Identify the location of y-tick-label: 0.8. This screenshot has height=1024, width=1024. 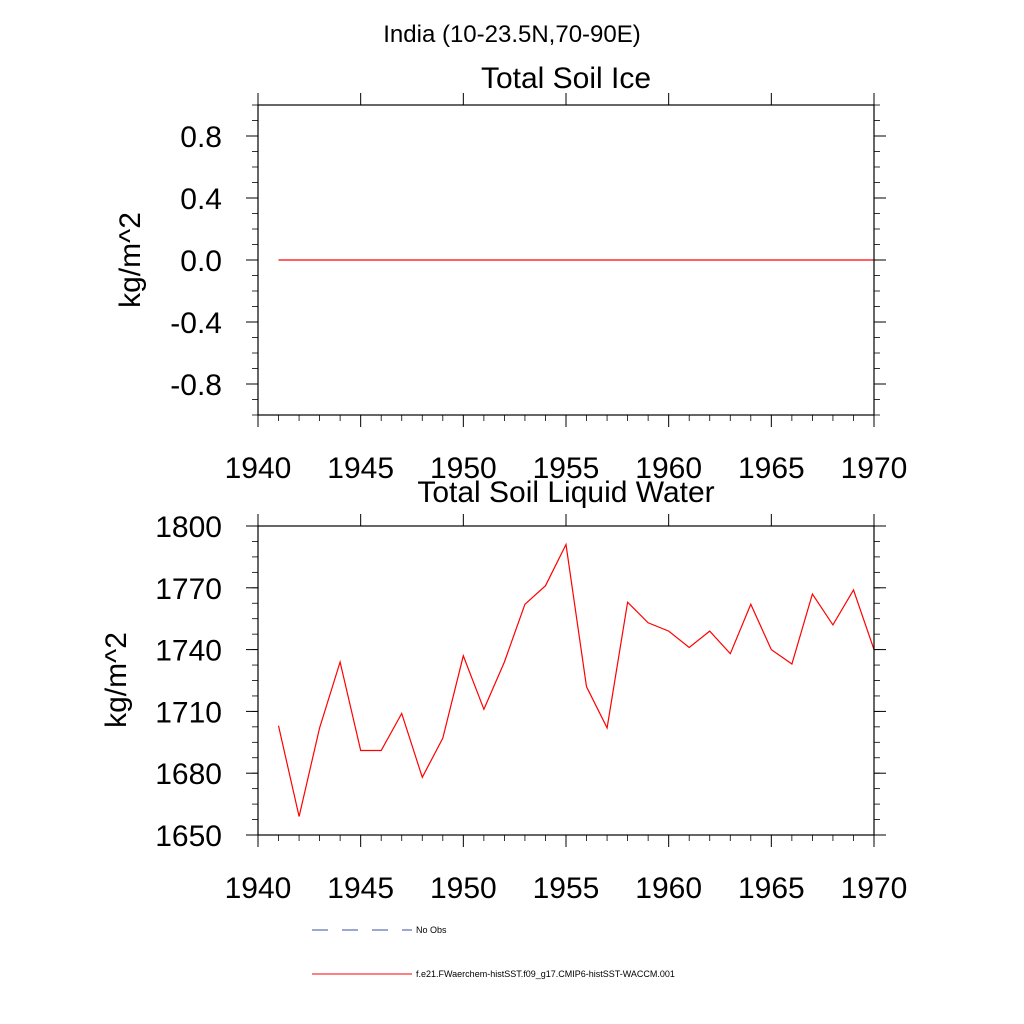
(201, 137).